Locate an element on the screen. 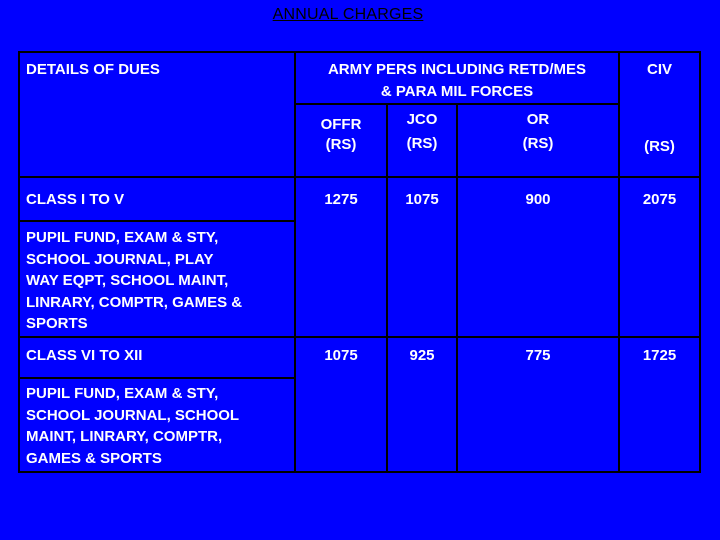 Image resolution: width=720 pixels, height=540 pixels. header-or: OR (RS) is located at coordinates (538, 132).